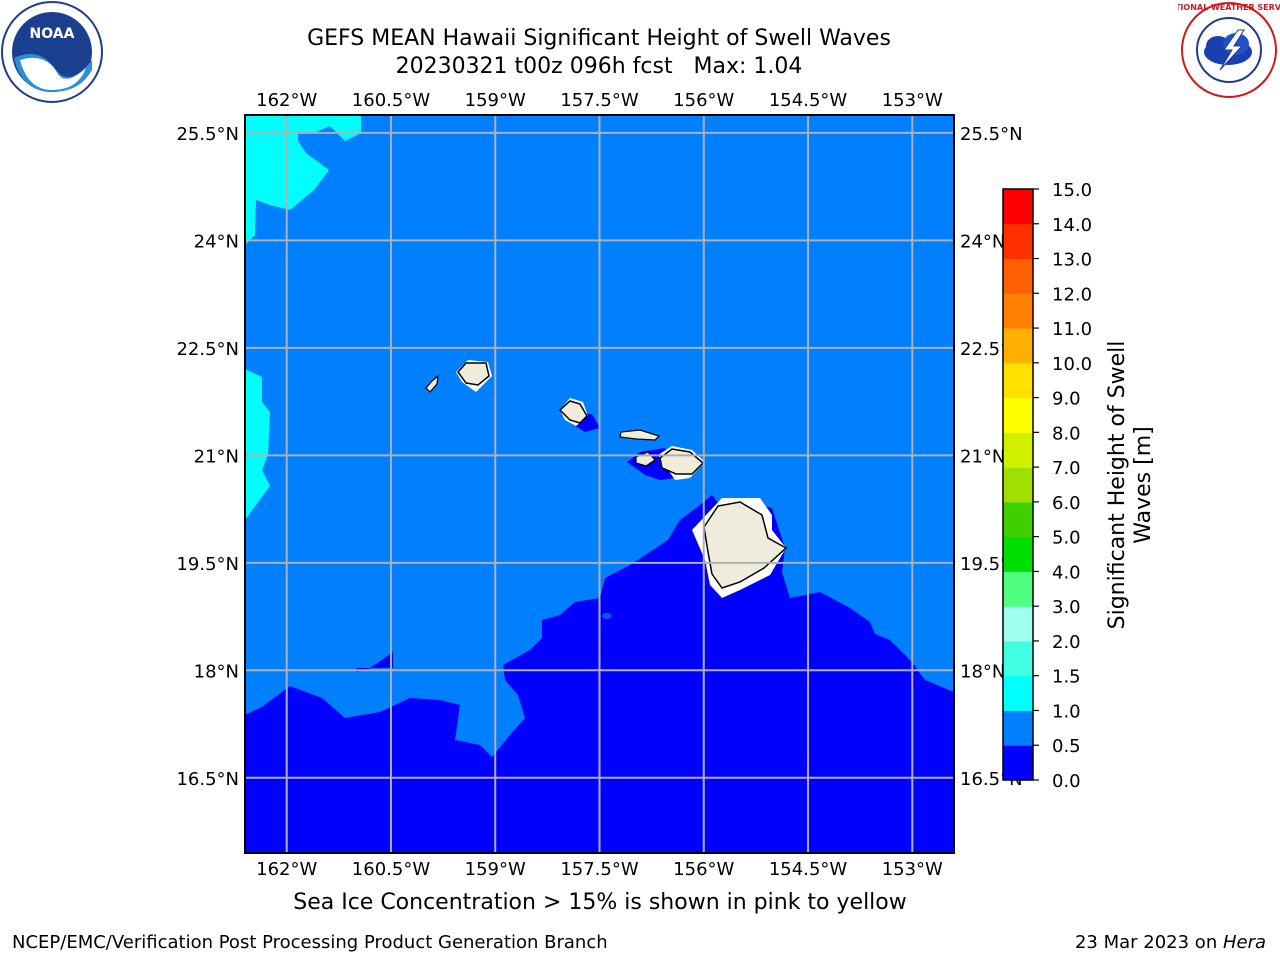 This screenshot has height=960, width=1280. What do you see at coordinates (808, 869) in the screenshot?
I see `lon-tick-label-bottom: 154.5°W` at bounding box center [808, 869].